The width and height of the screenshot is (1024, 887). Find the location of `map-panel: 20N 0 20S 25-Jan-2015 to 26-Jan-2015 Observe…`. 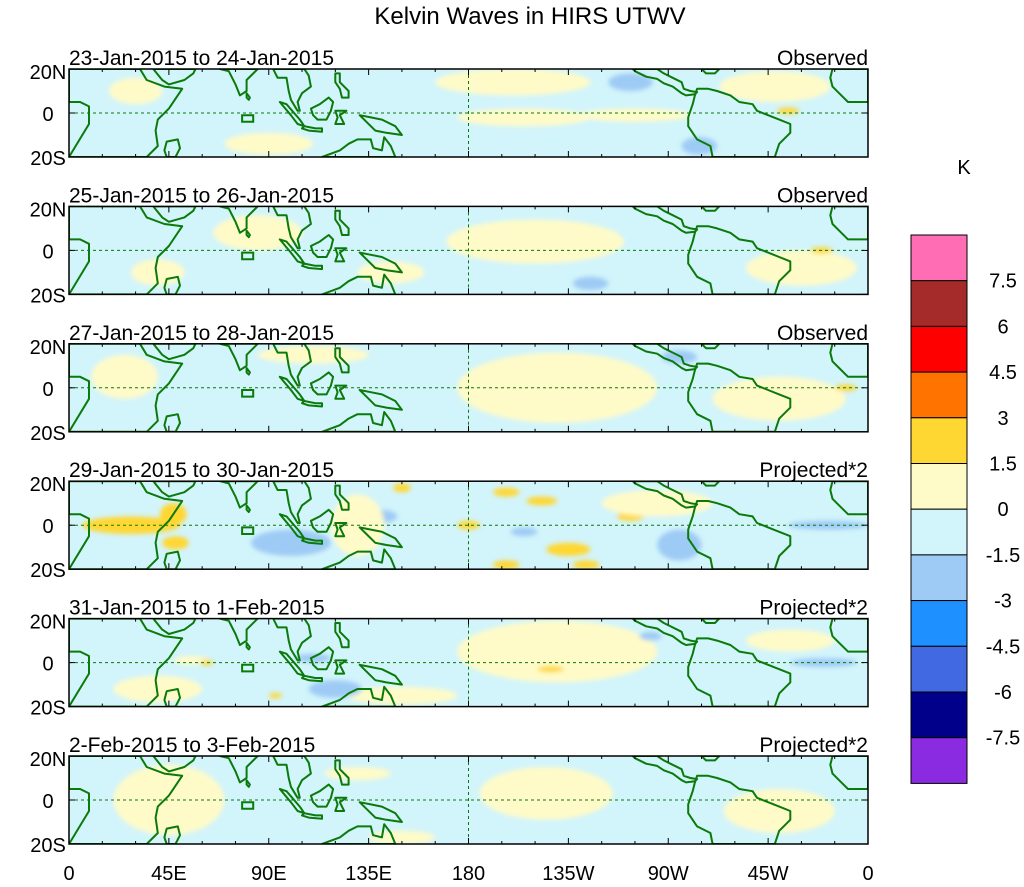

map-panel: 20N 0 20S 25-Jan-2015 to 26-Jan-2015 Observe… is located at coordinates (449, 245).